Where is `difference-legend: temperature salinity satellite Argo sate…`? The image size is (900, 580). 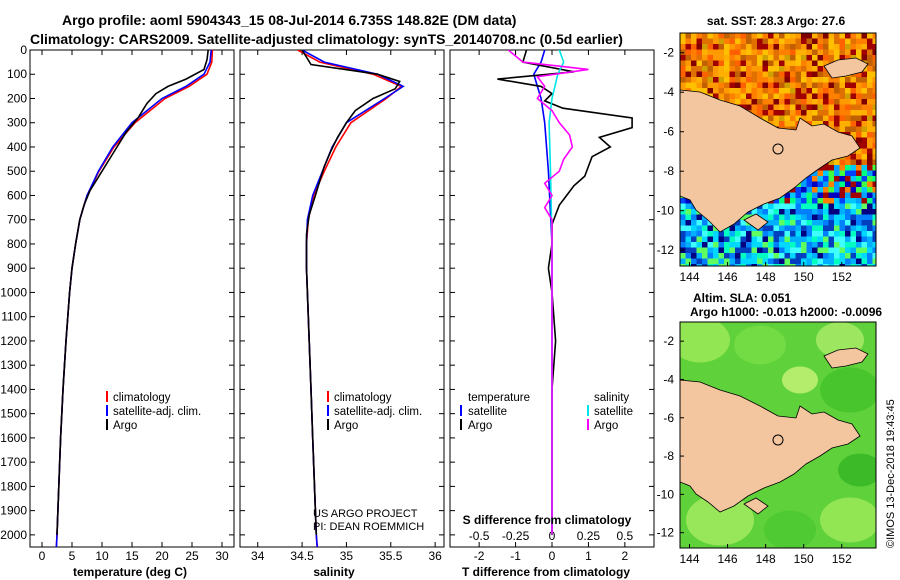 difference-legend: temperature salinity satellite Argo sate… is located at coordinates (546, 412).